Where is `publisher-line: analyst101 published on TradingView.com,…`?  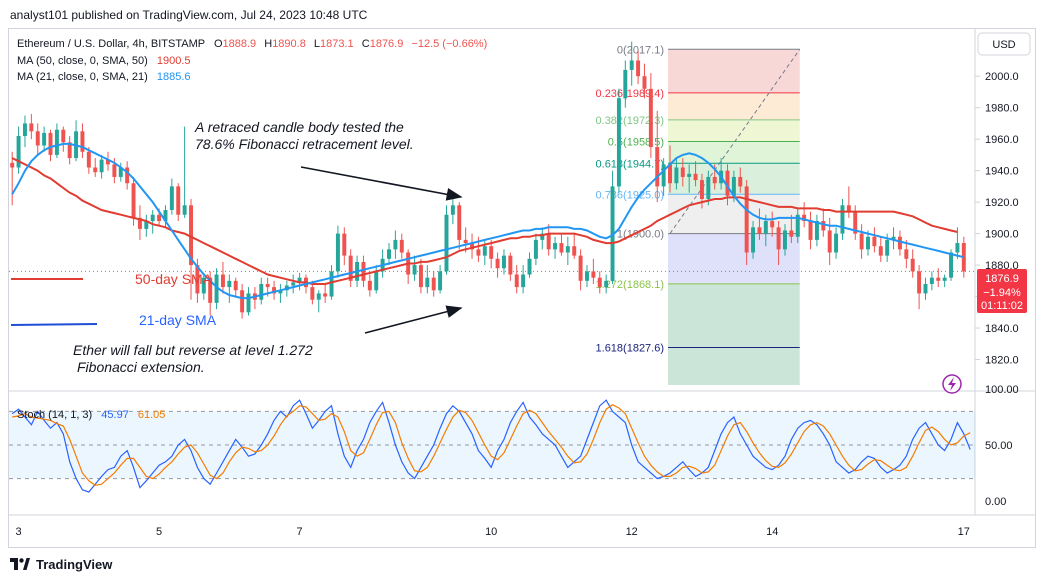
publisher-line: analyst101 published on TradingView.com,… is located at coordinates (189, 15).